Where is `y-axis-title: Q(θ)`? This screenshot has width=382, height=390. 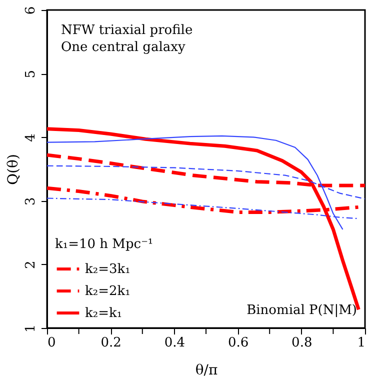
y-axis-title: Q(θ) is located at coordinates (14, 169).